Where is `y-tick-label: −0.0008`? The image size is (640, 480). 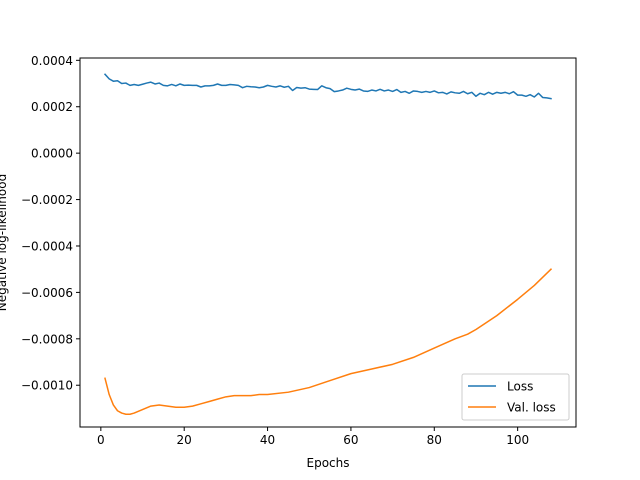 y-tick-label: −0.0008 is located at coordinates (47, 339).